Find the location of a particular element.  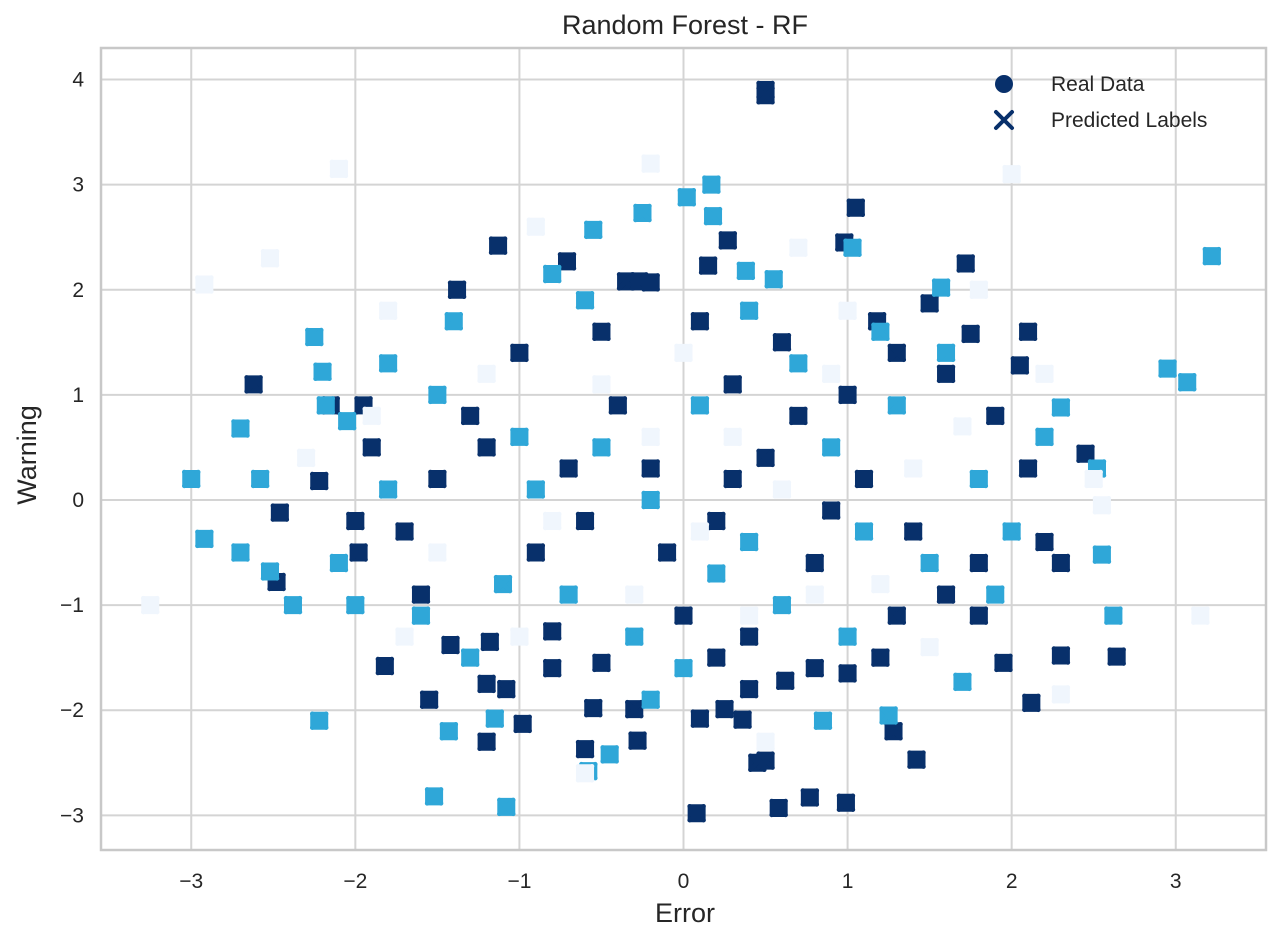

y-tick-label: 1 is located at coordinates (78, 395).